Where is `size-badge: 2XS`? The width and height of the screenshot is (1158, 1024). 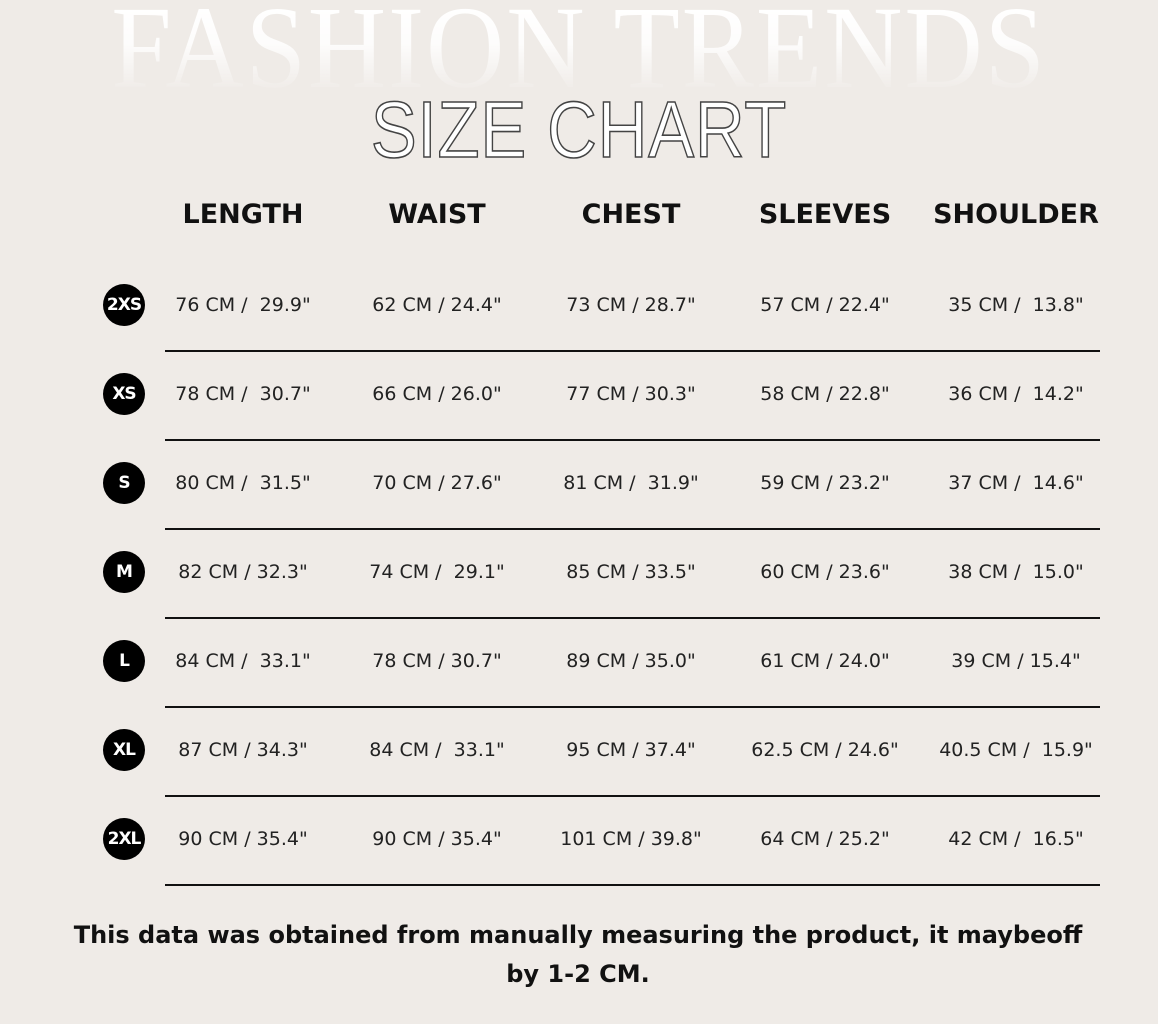
size-badge: 2XS is located at coordinates (124, 305).